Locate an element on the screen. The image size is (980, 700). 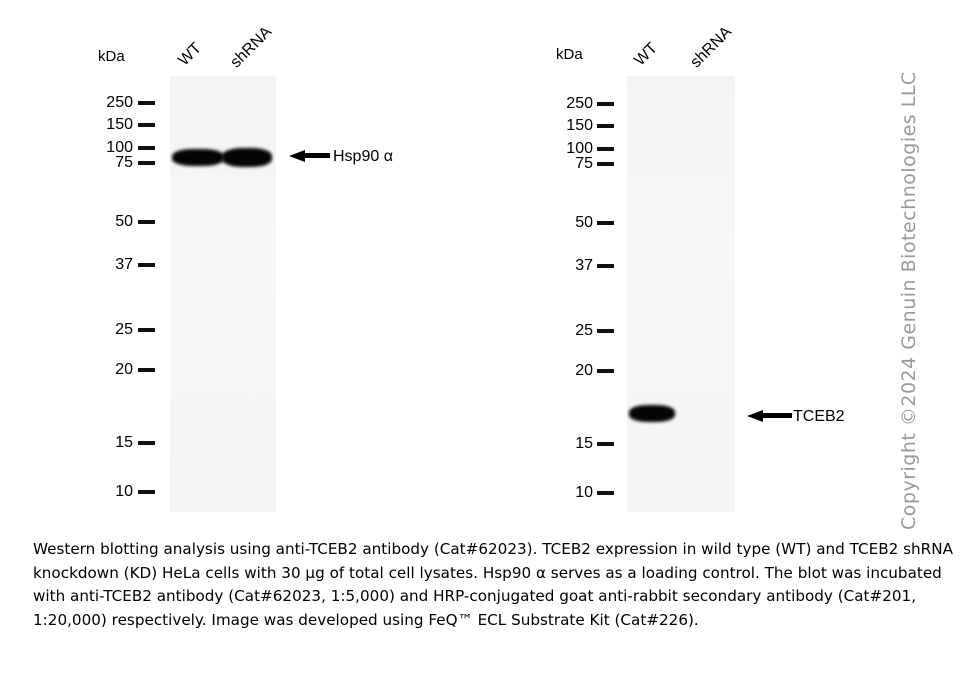
left-target-label: Hsp90 α is located at coordinates (363, 156).